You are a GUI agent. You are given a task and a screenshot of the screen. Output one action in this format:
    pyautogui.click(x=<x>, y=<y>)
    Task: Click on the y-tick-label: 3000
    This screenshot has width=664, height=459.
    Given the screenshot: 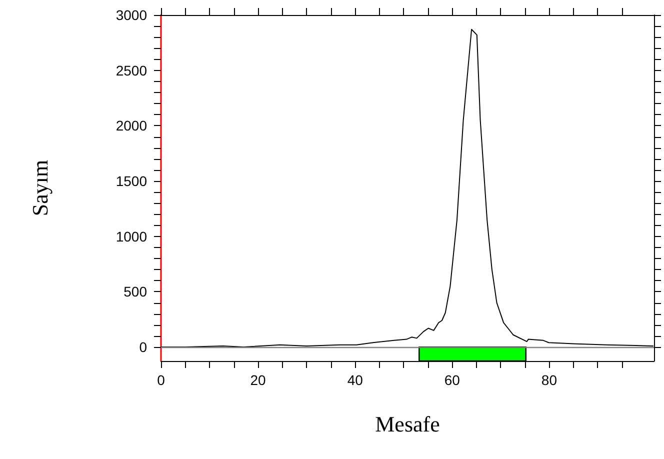 What is the action you would take?
    pyautogui.click(x=132, y=15)
    